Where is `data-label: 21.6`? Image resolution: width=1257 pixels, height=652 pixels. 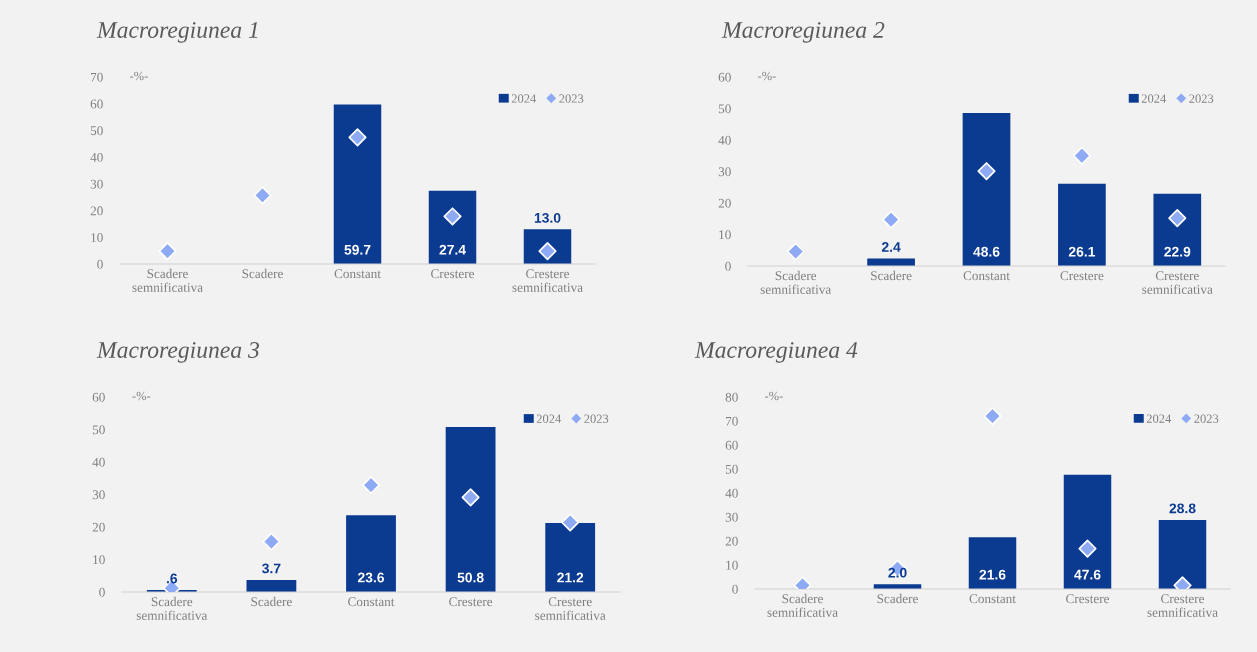 data-label: 21.6 is located at coordinates (992, 574).